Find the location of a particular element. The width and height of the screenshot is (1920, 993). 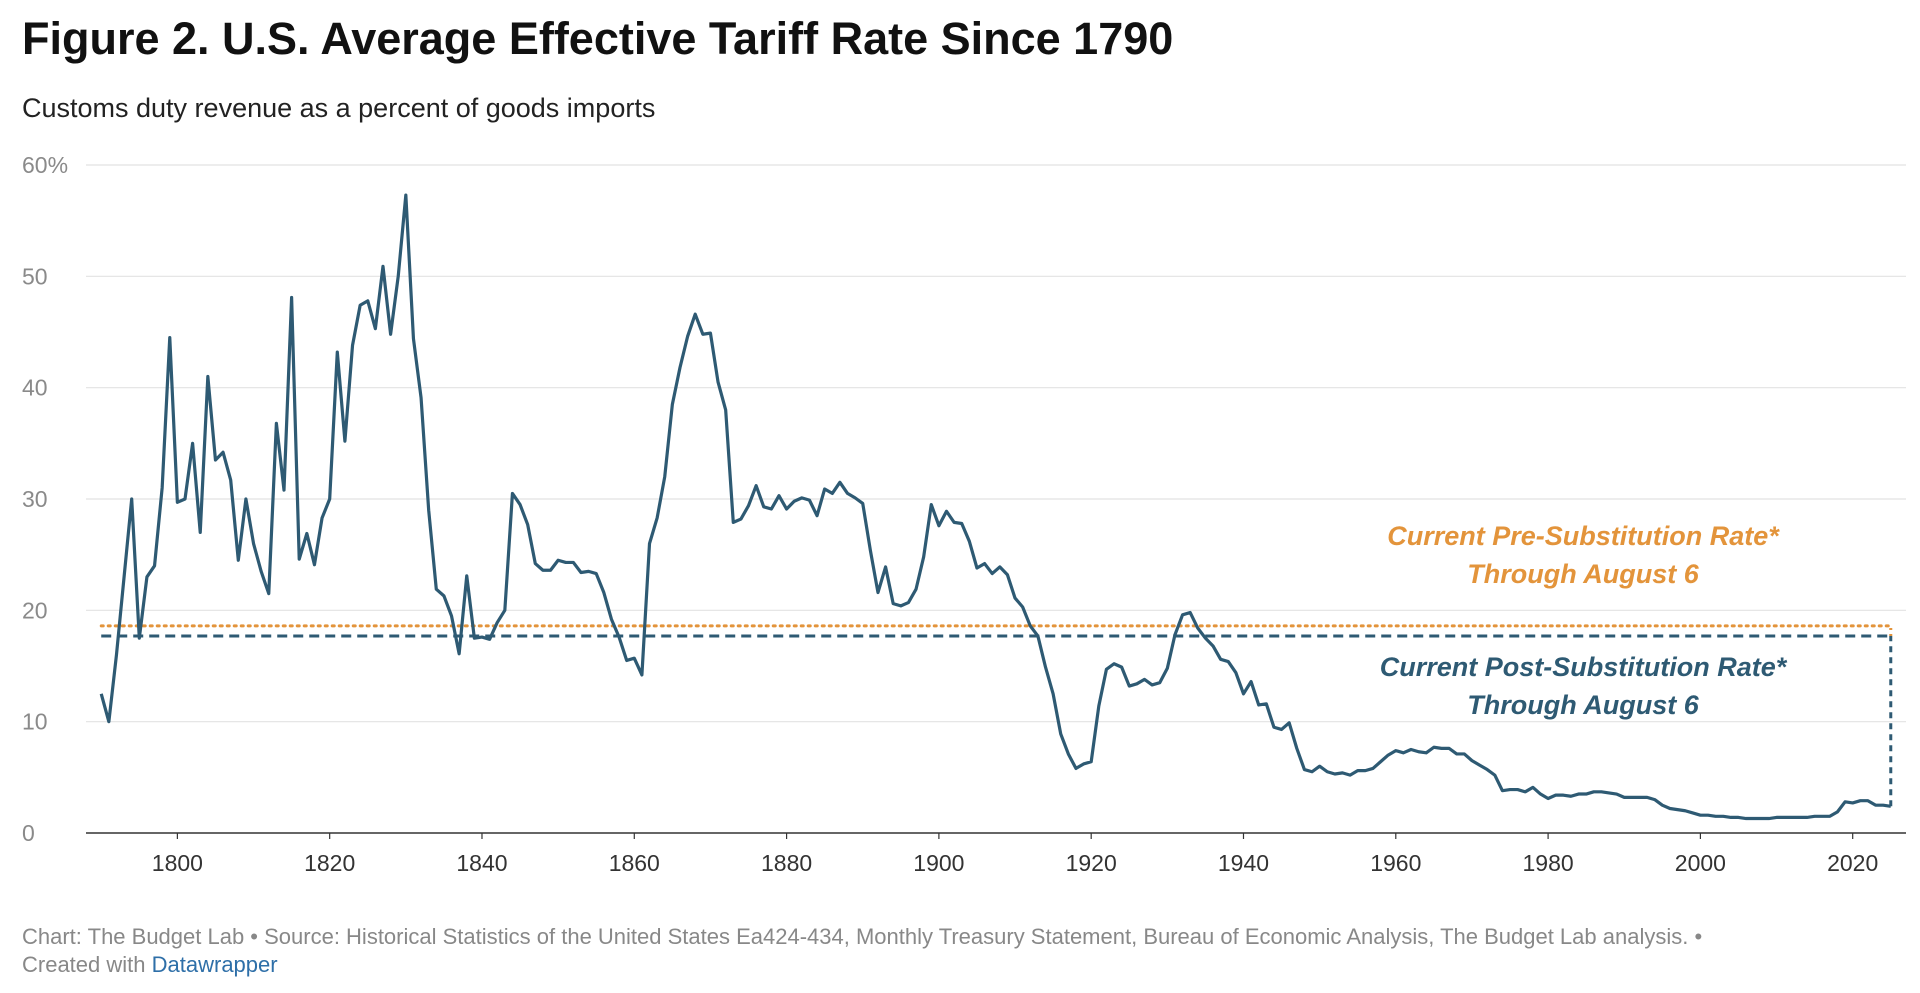

footer-link: Datawrapper is located at coordinates (215, 964).